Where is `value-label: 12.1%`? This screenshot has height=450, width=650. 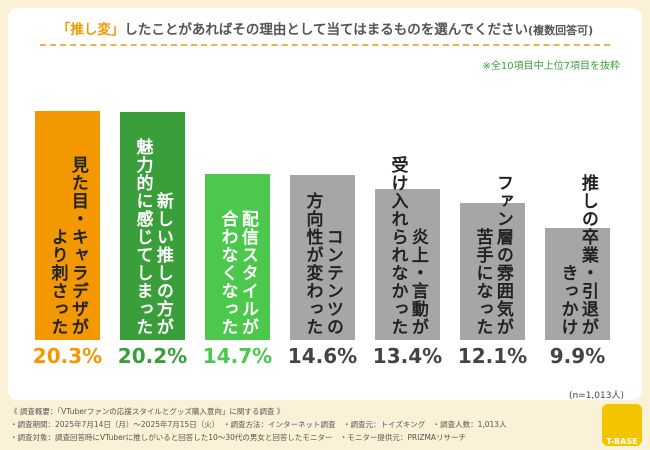 value-label: 12.1% is located at coordinates (492, 356).